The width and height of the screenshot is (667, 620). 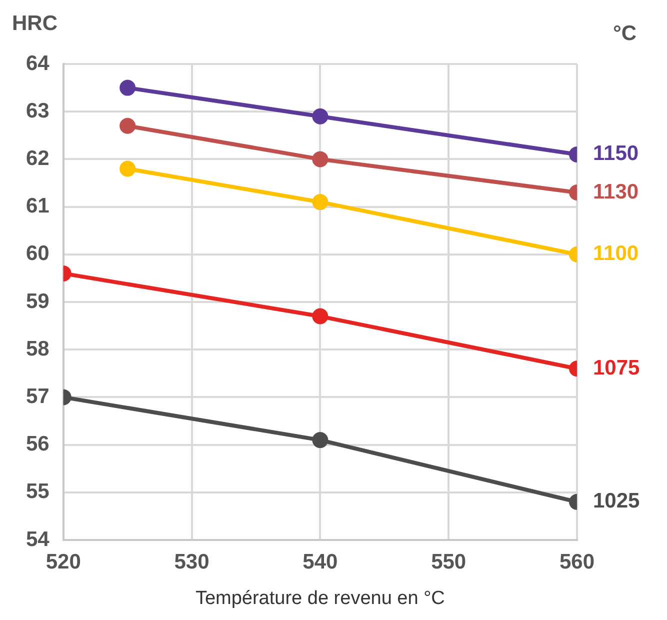 I want to click on x-tick-label: 530, so click(x=192, y=562).